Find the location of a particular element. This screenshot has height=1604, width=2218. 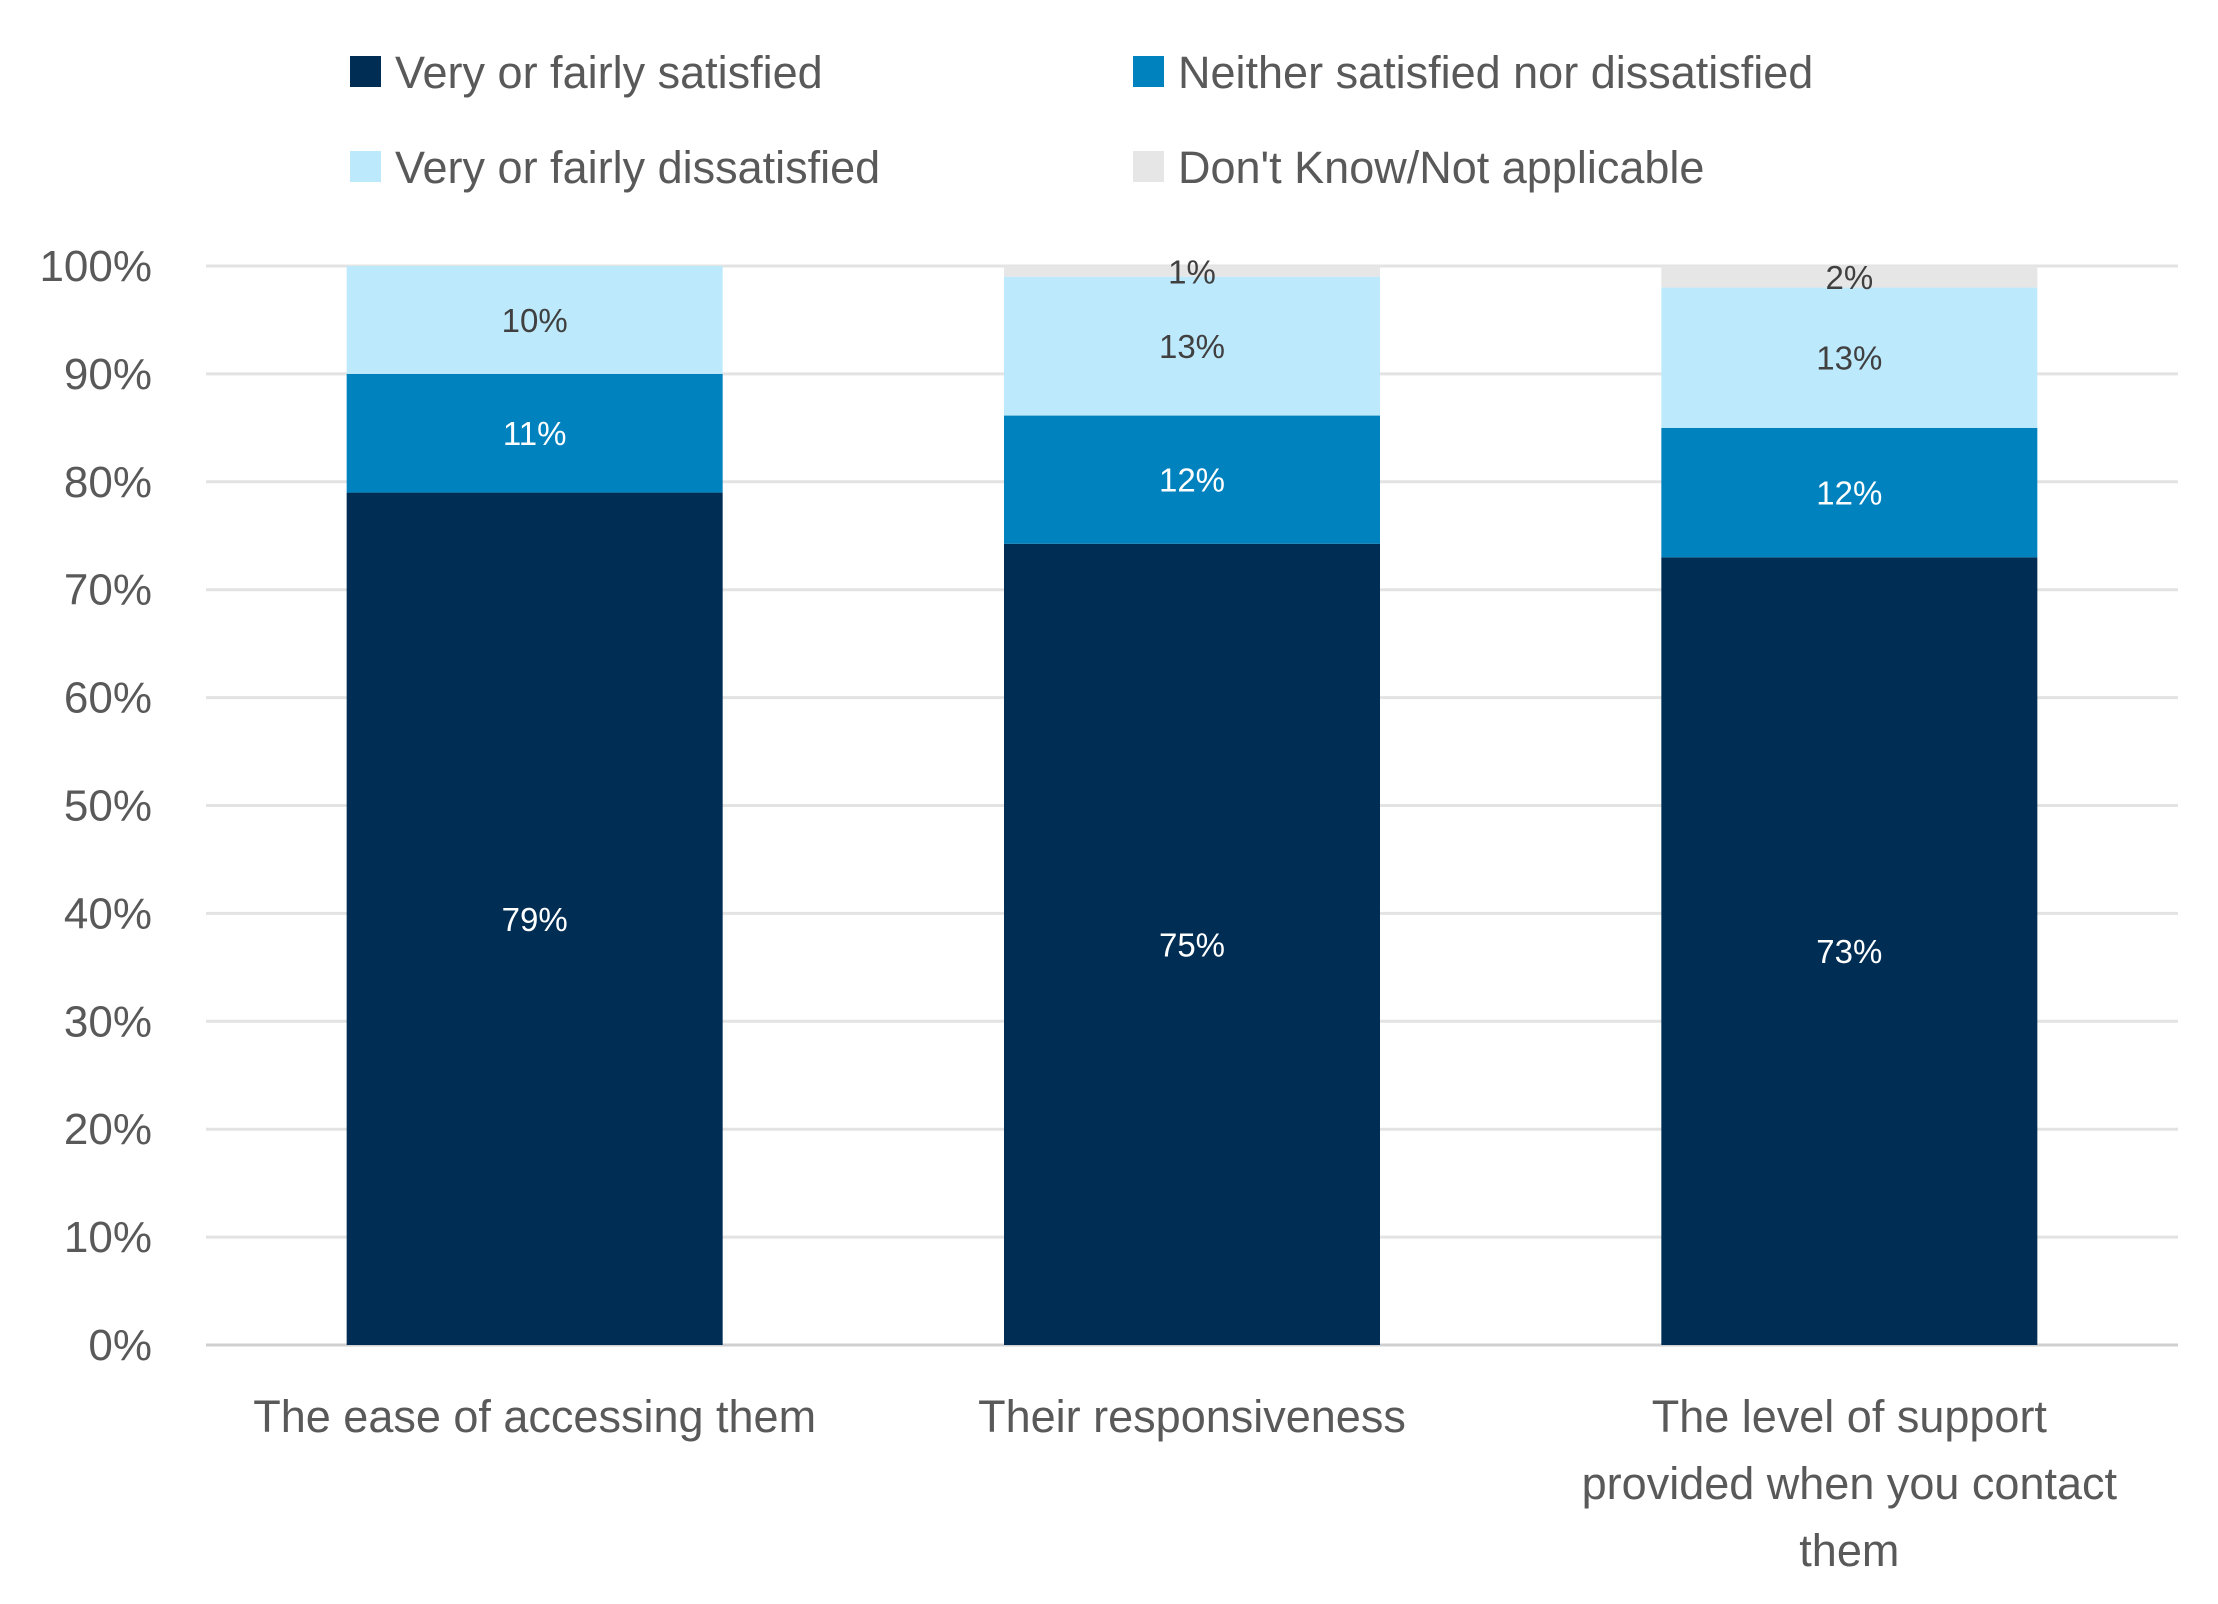

data-label: 73% is located at coordinates (1849, 951).